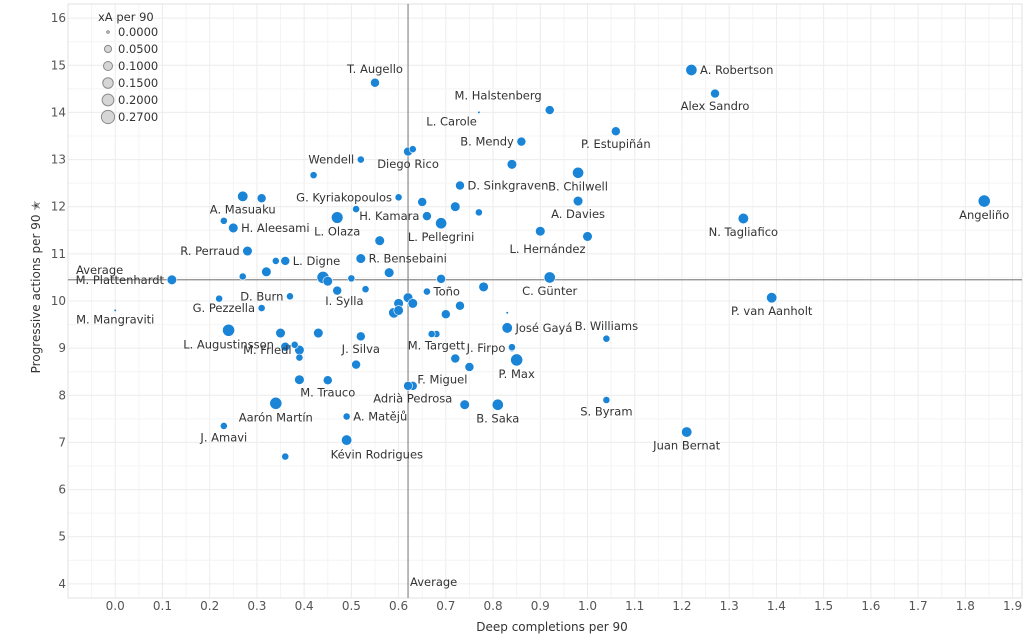  Describe the element at coordinates (209, 251) in the screenshot. I see `point-label: R. Perraud` at that location.